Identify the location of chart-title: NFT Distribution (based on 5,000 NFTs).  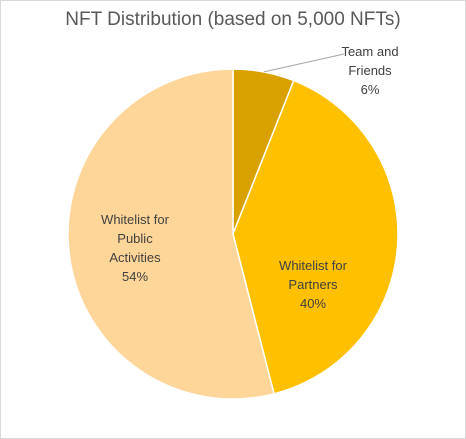
(233, 19).